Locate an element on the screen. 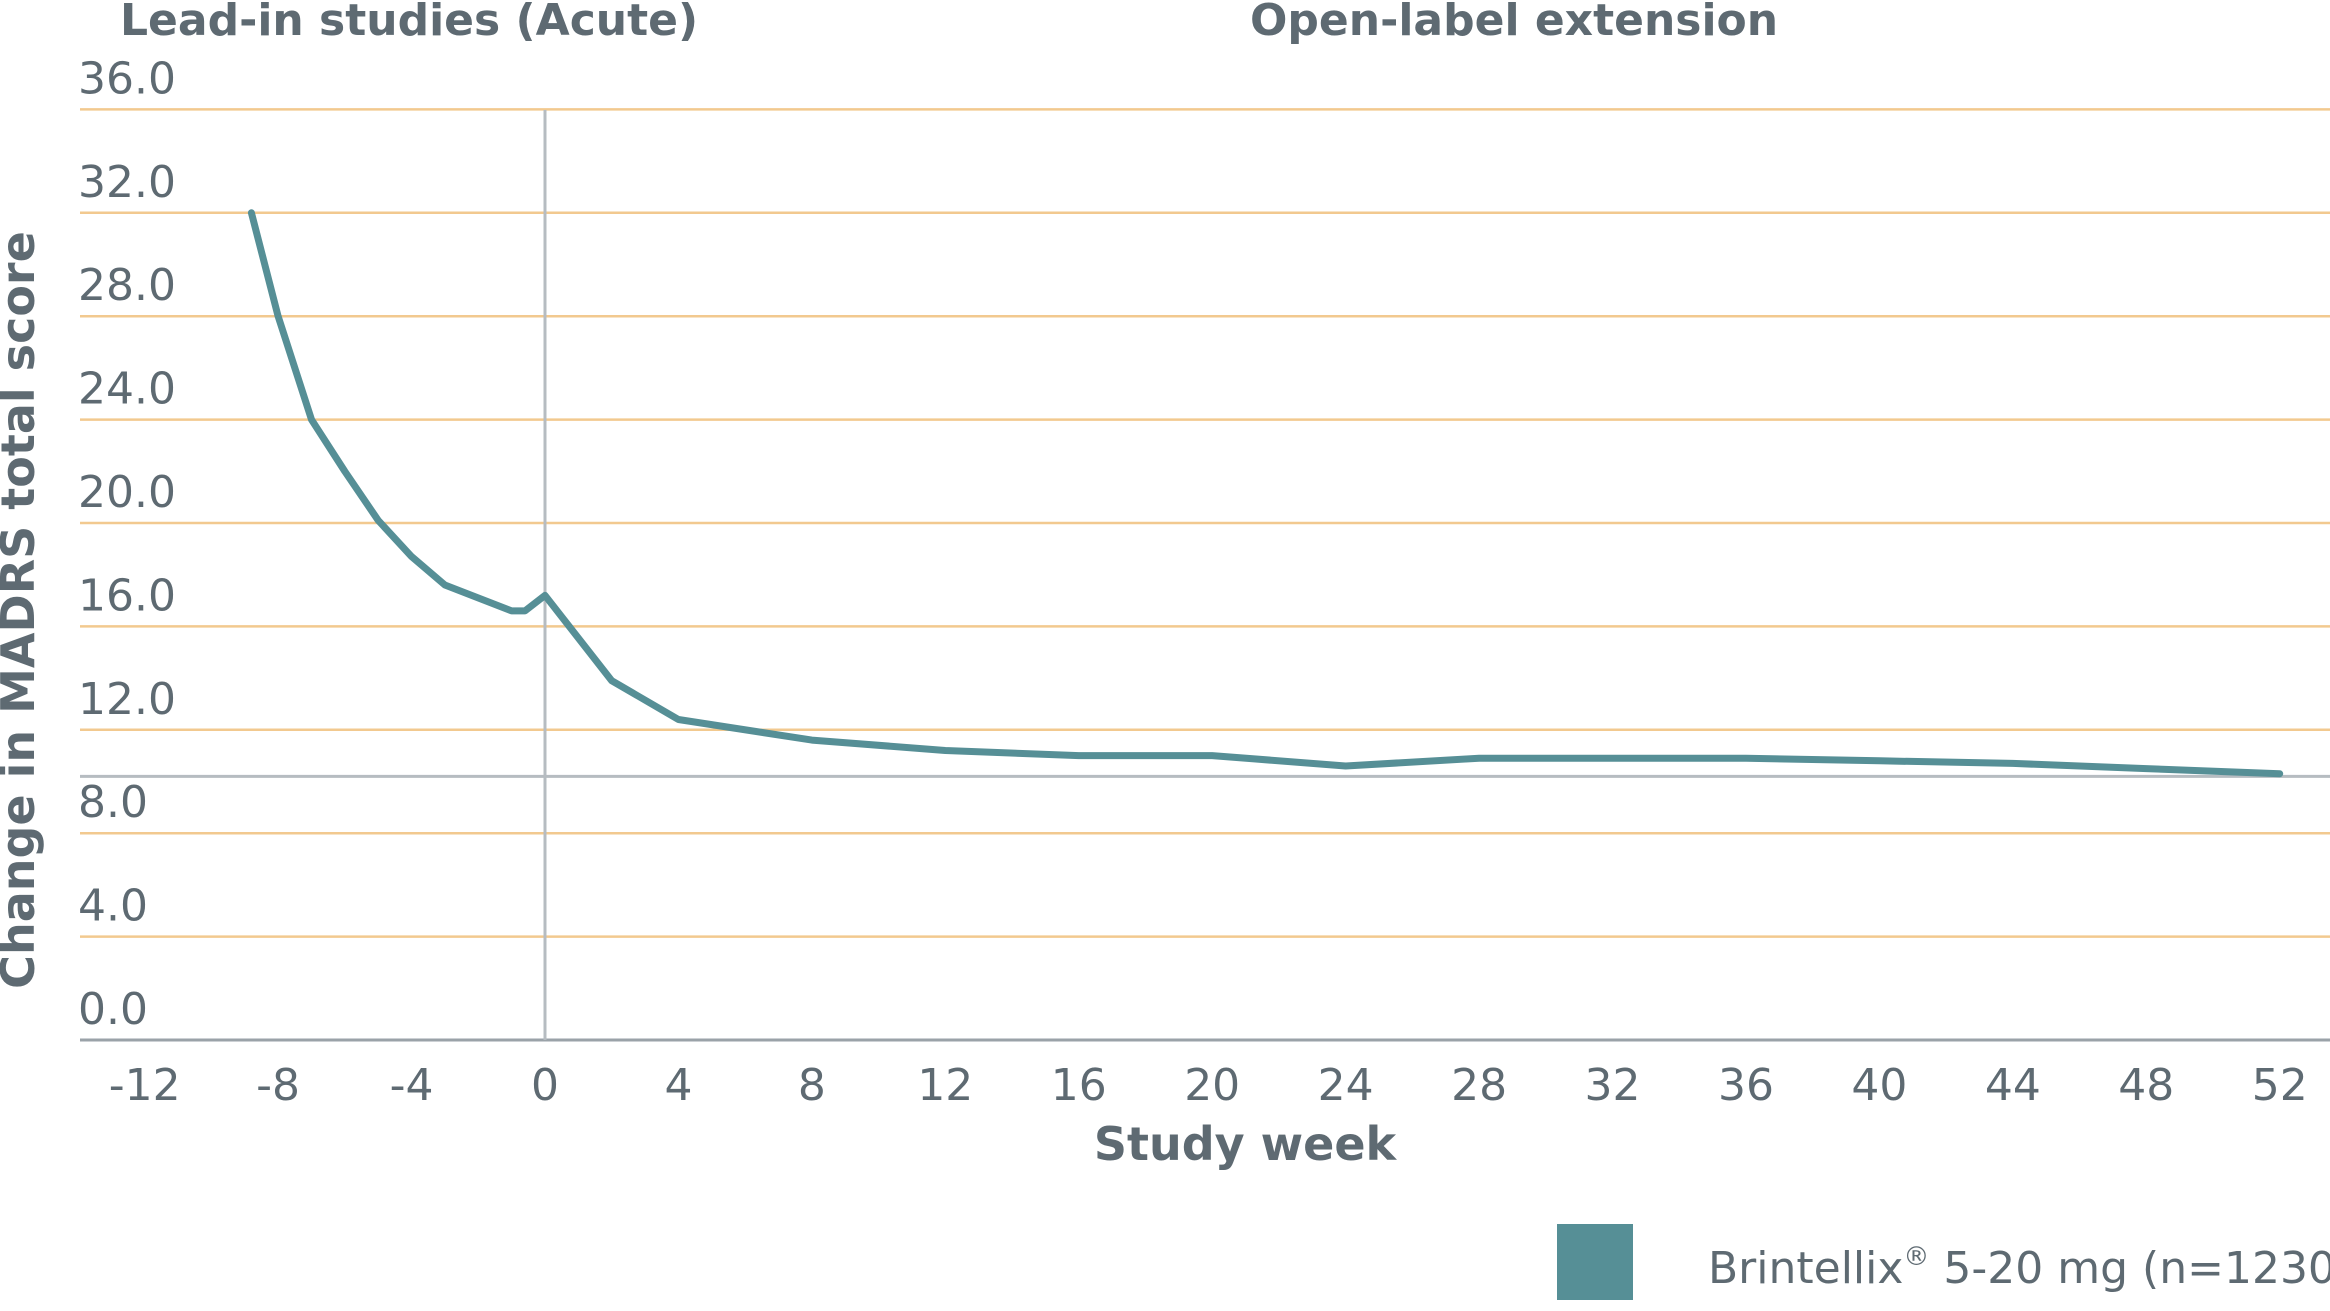 This screenshot has height=1311, width=2330. x-tick-label-9: 24 is located at coordinates (1346, 1085).